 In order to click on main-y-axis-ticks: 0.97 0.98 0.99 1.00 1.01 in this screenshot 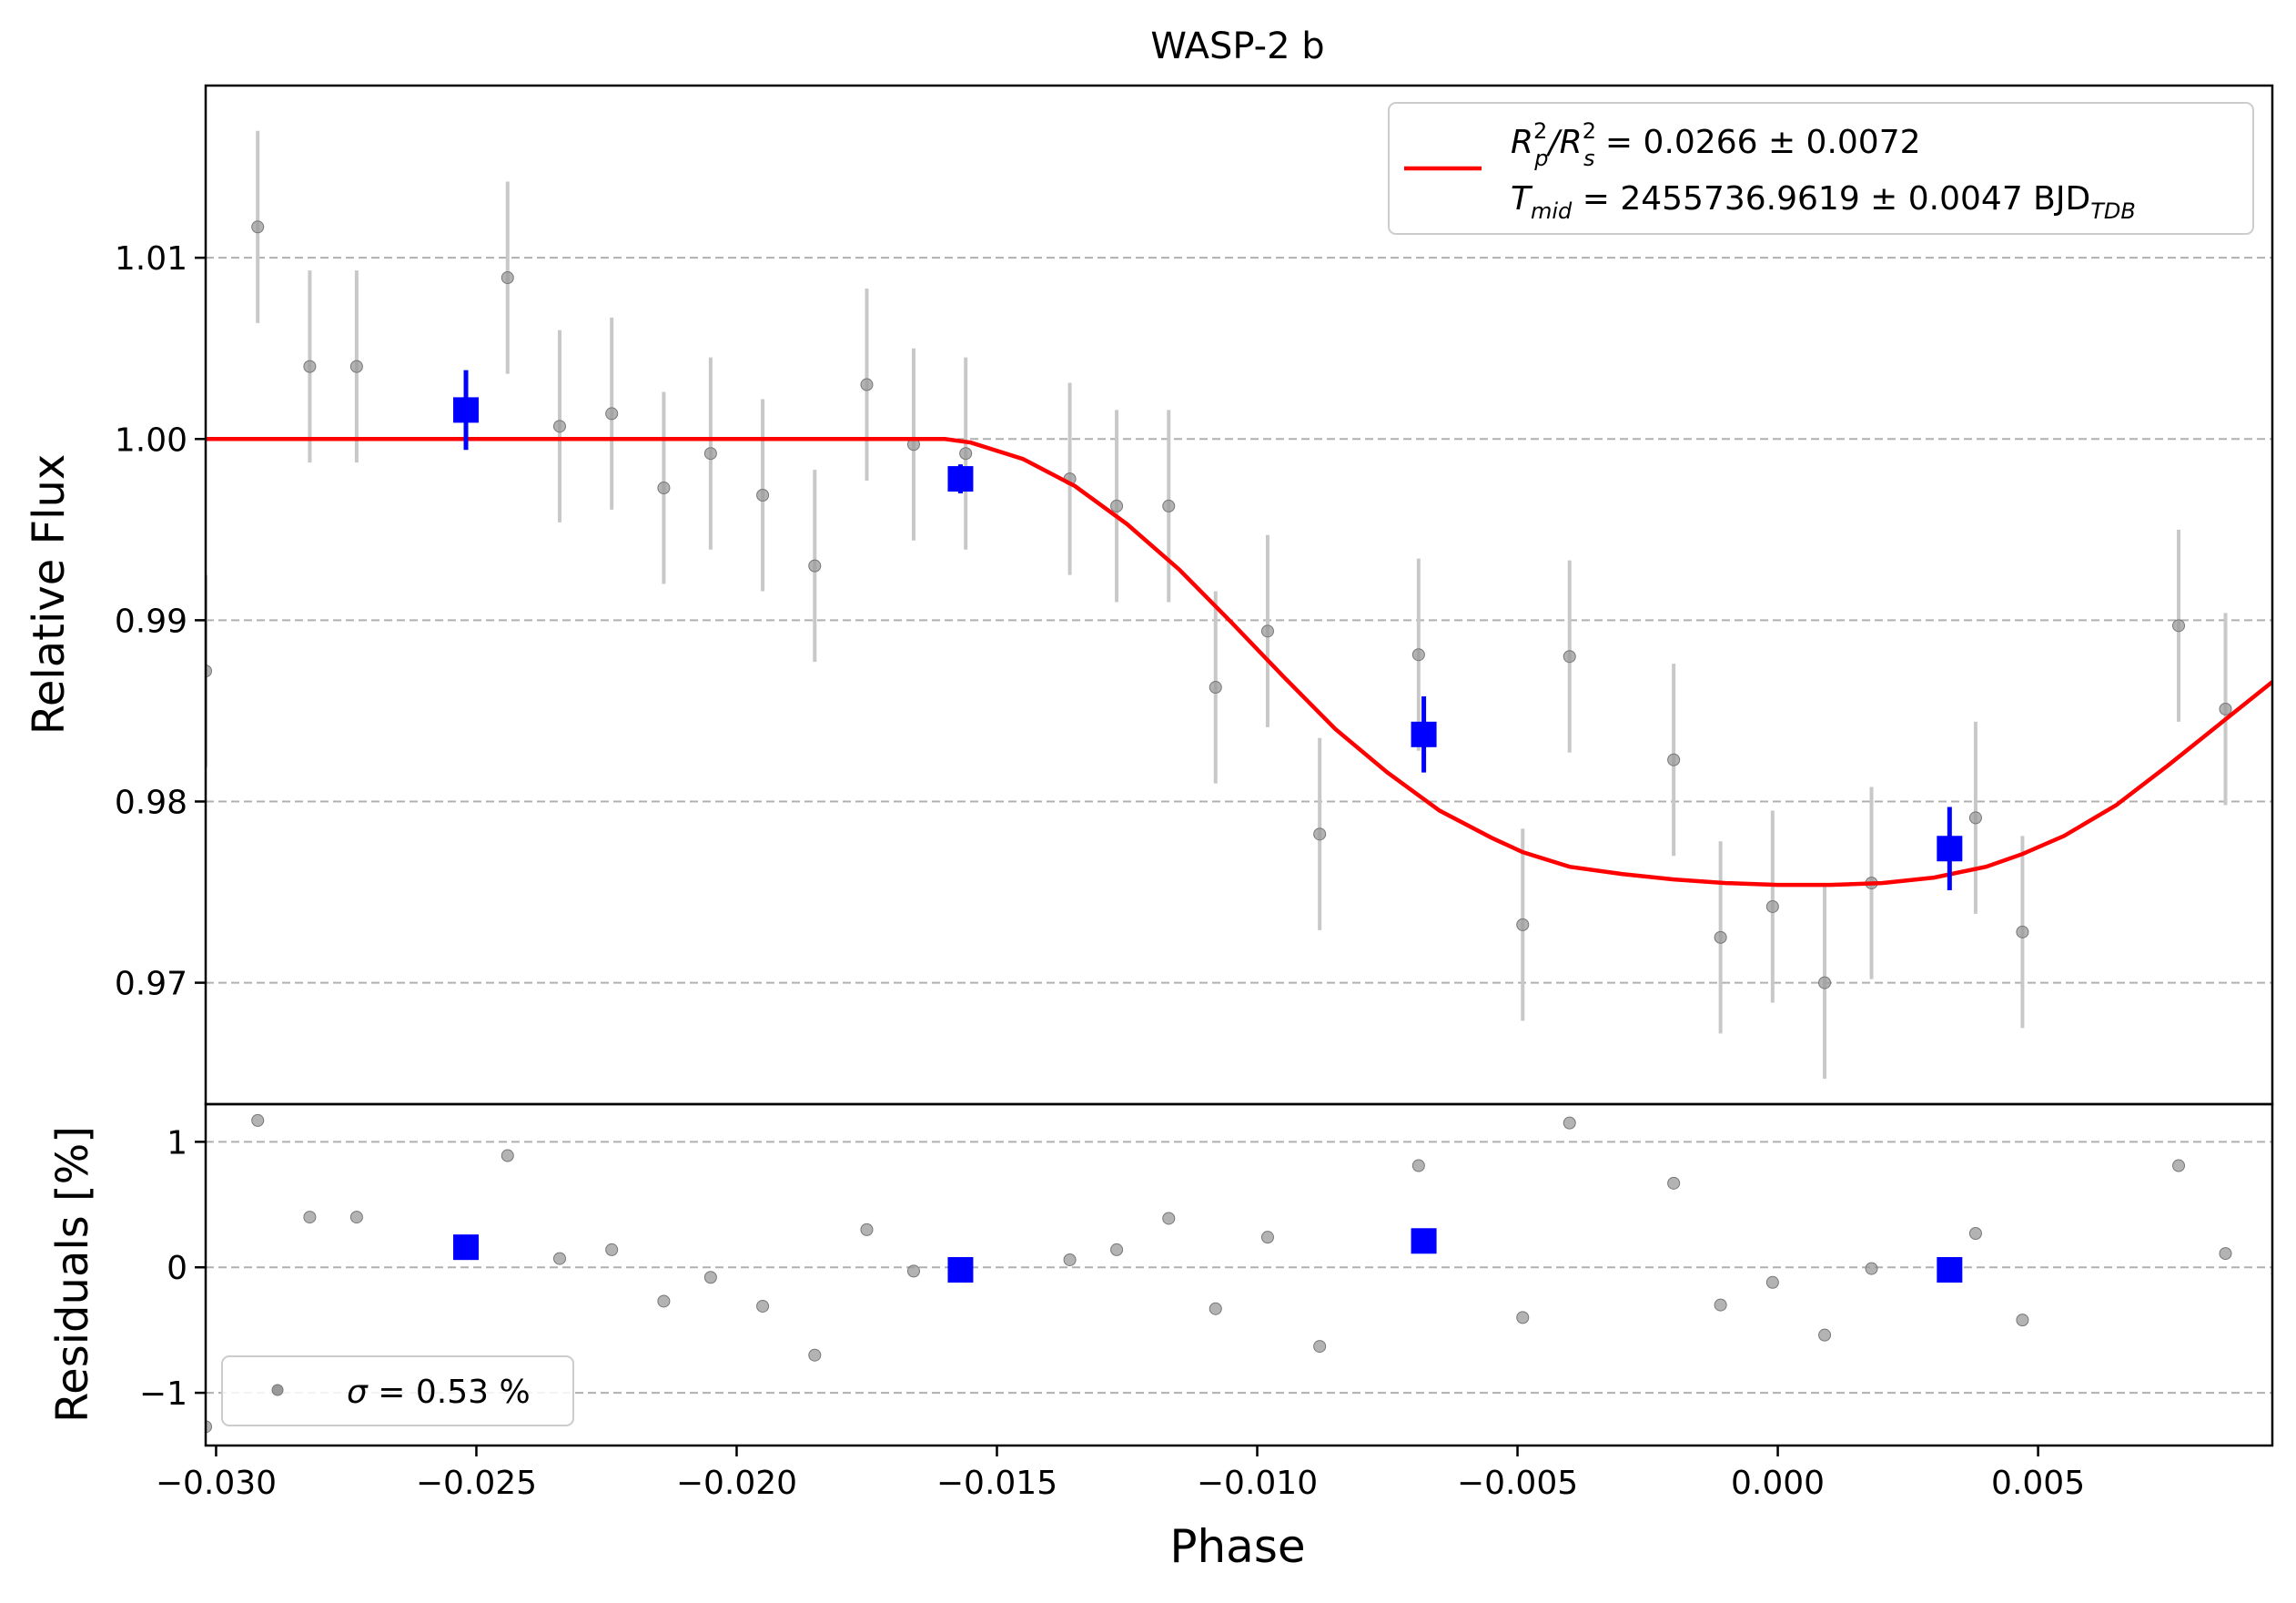, I will do `click(160, 621)`.